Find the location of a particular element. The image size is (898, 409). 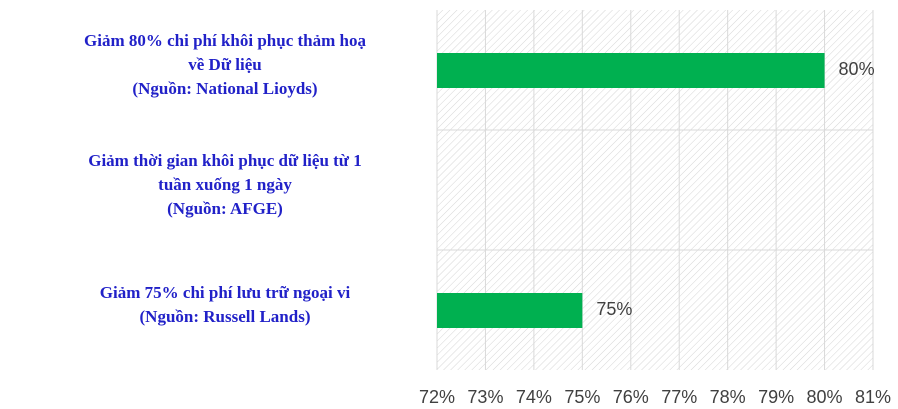

x-tick-label: 75% is located at coordinates (582, 397).